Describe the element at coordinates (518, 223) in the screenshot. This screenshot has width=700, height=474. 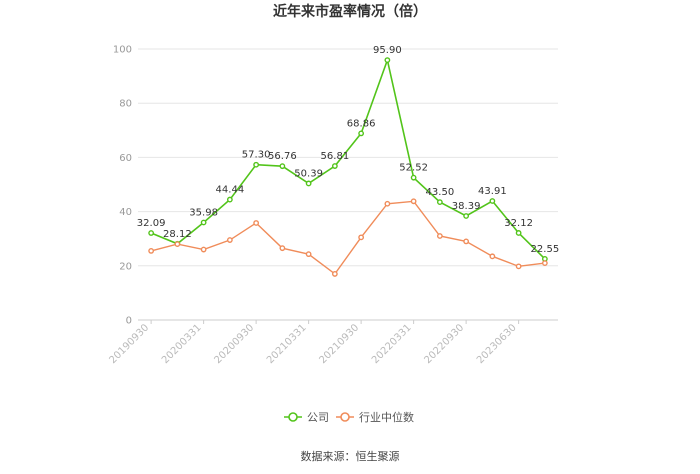
I see `data-label: 32.12` at that location.